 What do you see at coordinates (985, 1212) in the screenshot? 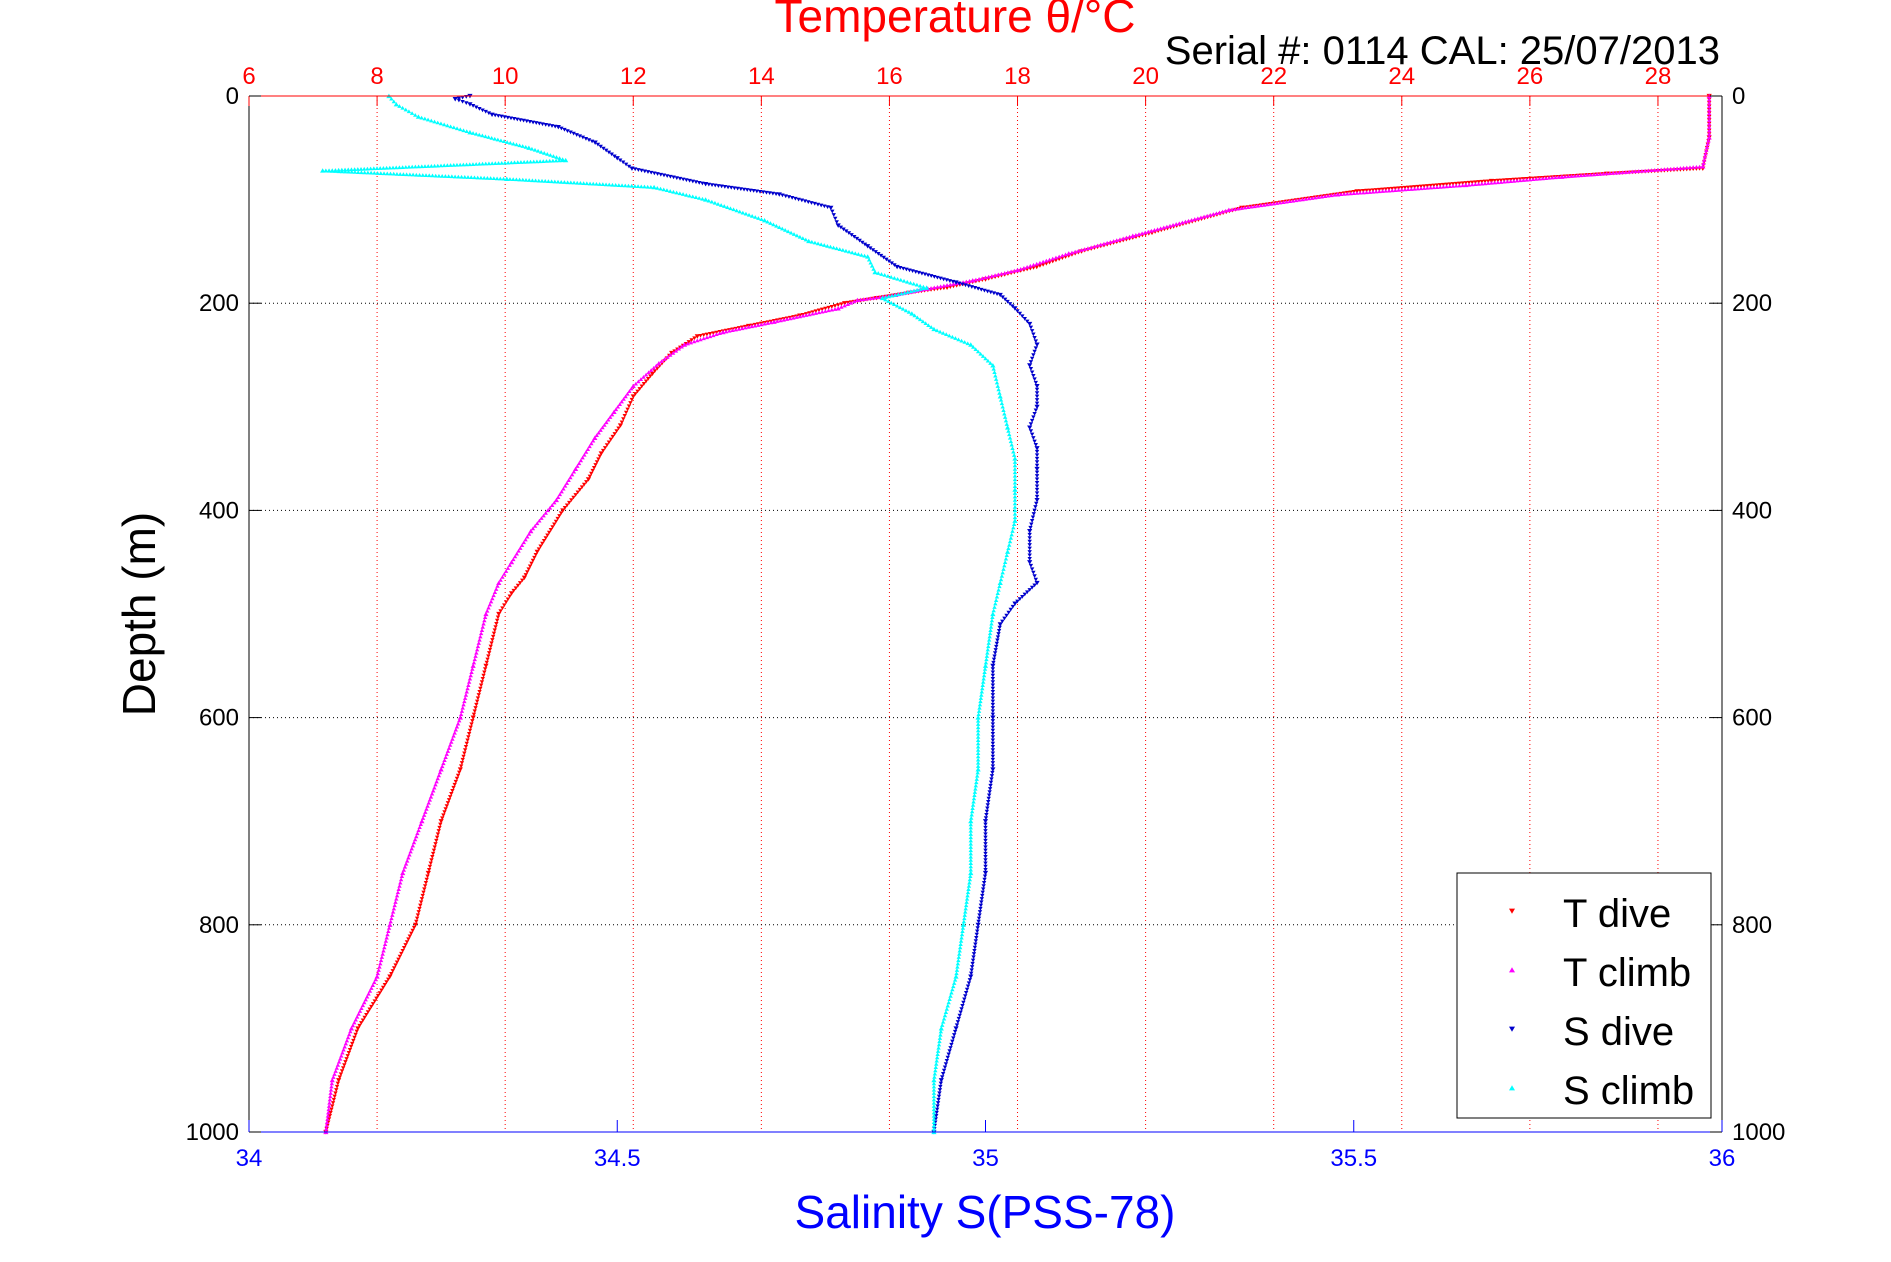
I see `salinity-axis-title: Salinity S(PSS-78)` at bounding box center [985, 1212].